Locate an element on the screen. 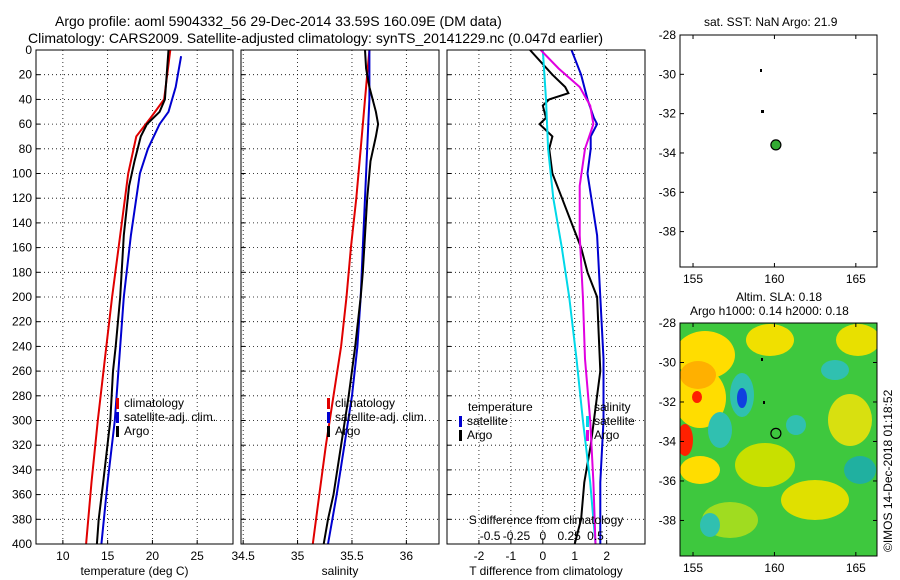 The height and width of the screenshot is (580, 900). sla-map-panel is located at coordinates (778, 439).